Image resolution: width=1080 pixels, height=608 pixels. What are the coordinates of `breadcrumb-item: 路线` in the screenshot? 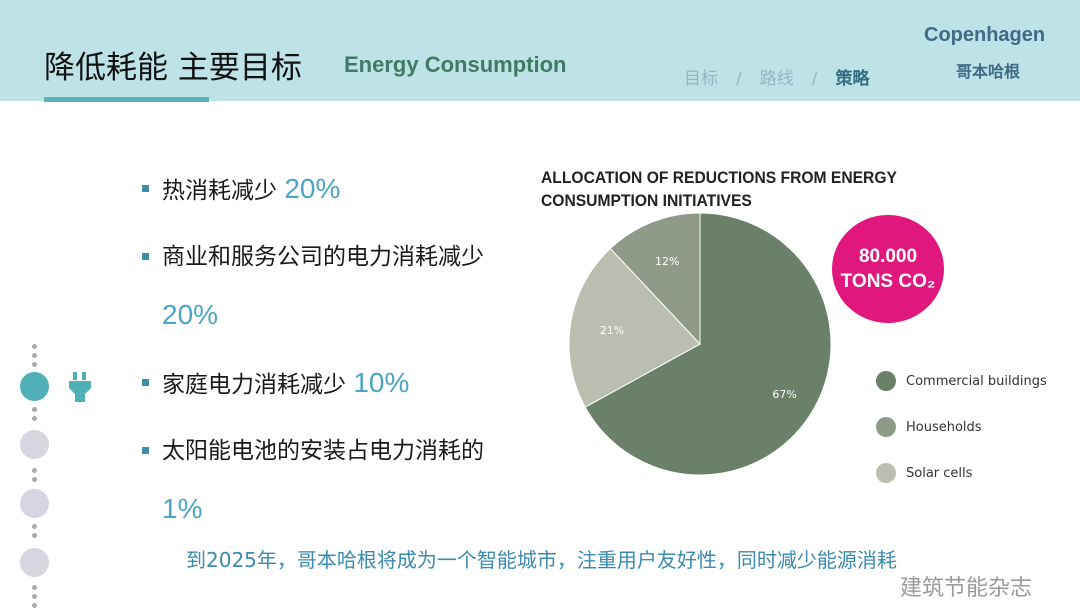 It's located at (776, 79).